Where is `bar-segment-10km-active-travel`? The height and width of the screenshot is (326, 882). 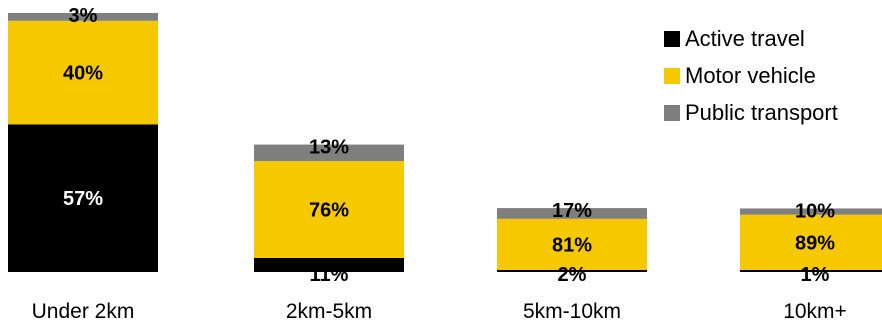 bar-segment-10km-active-travel is located at coordinates (811, 271).